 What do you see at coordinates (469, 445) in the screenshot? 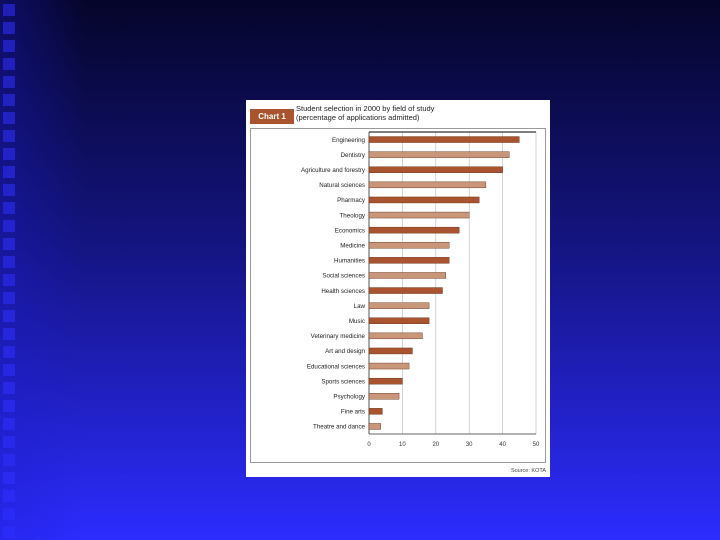
I see `x-tick-label: 30` at bounding box center [469, 445].